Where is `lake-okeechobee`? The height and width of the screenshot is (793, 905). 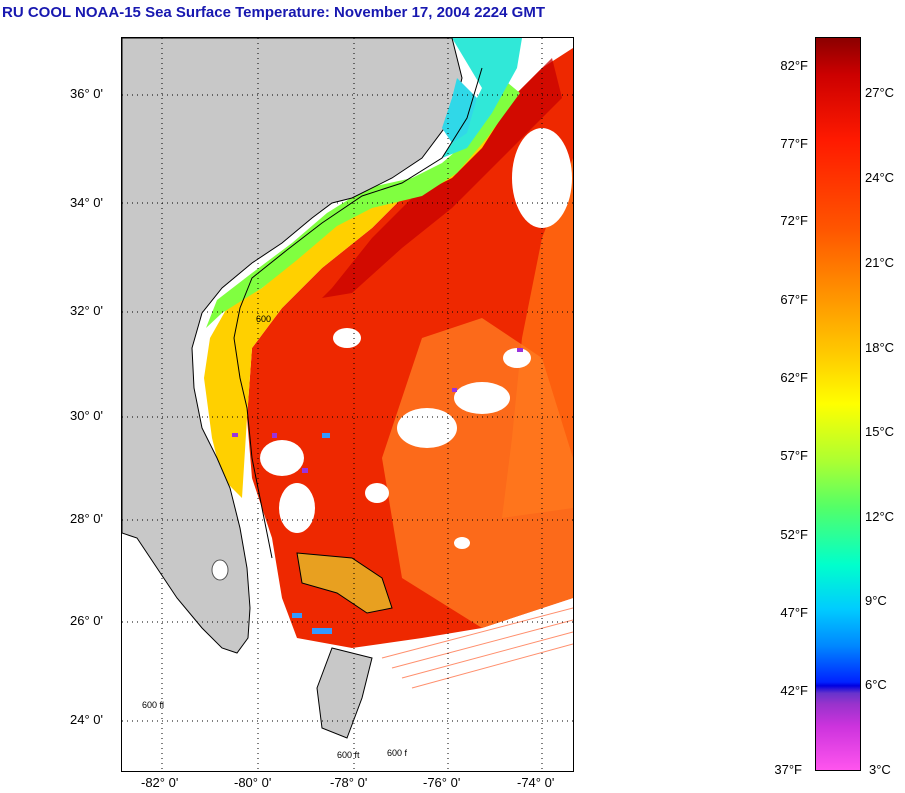 lake-okeechobee is located at coordinates (220, 570).